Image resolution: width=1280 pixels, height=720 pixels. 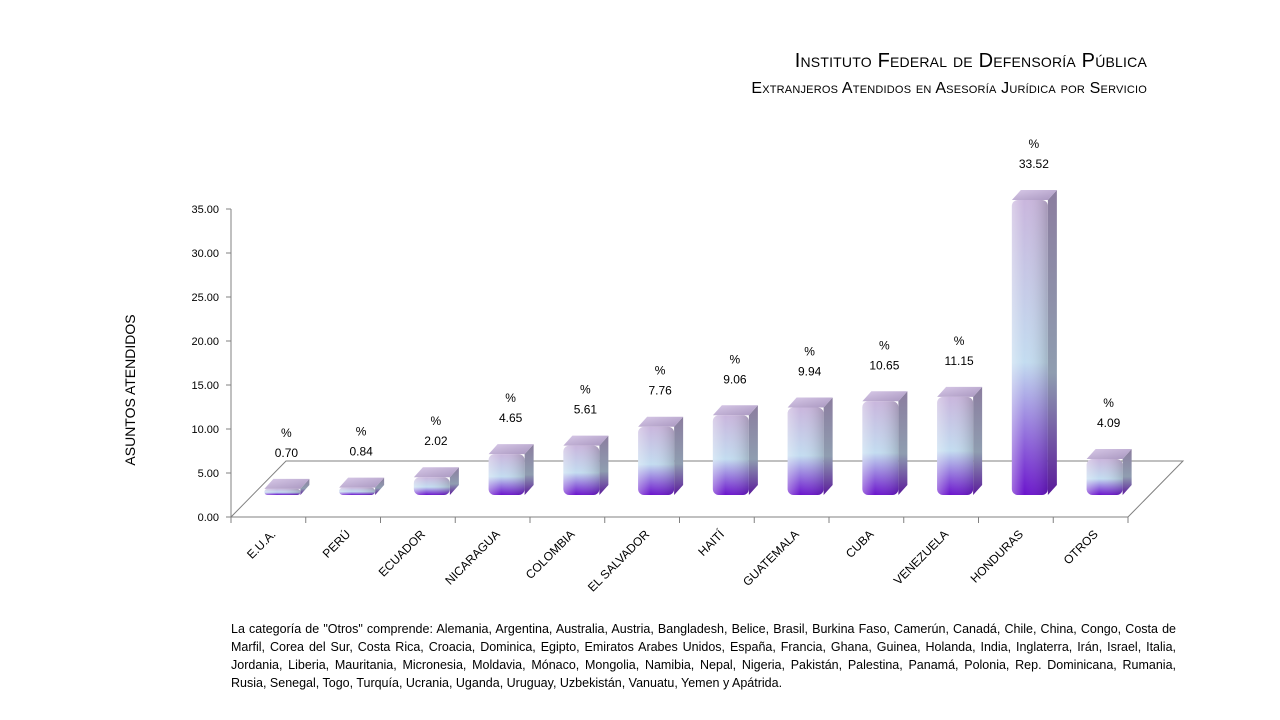 I want to click on x-category-label: GUATEMALA, so click(x=771, y=558).